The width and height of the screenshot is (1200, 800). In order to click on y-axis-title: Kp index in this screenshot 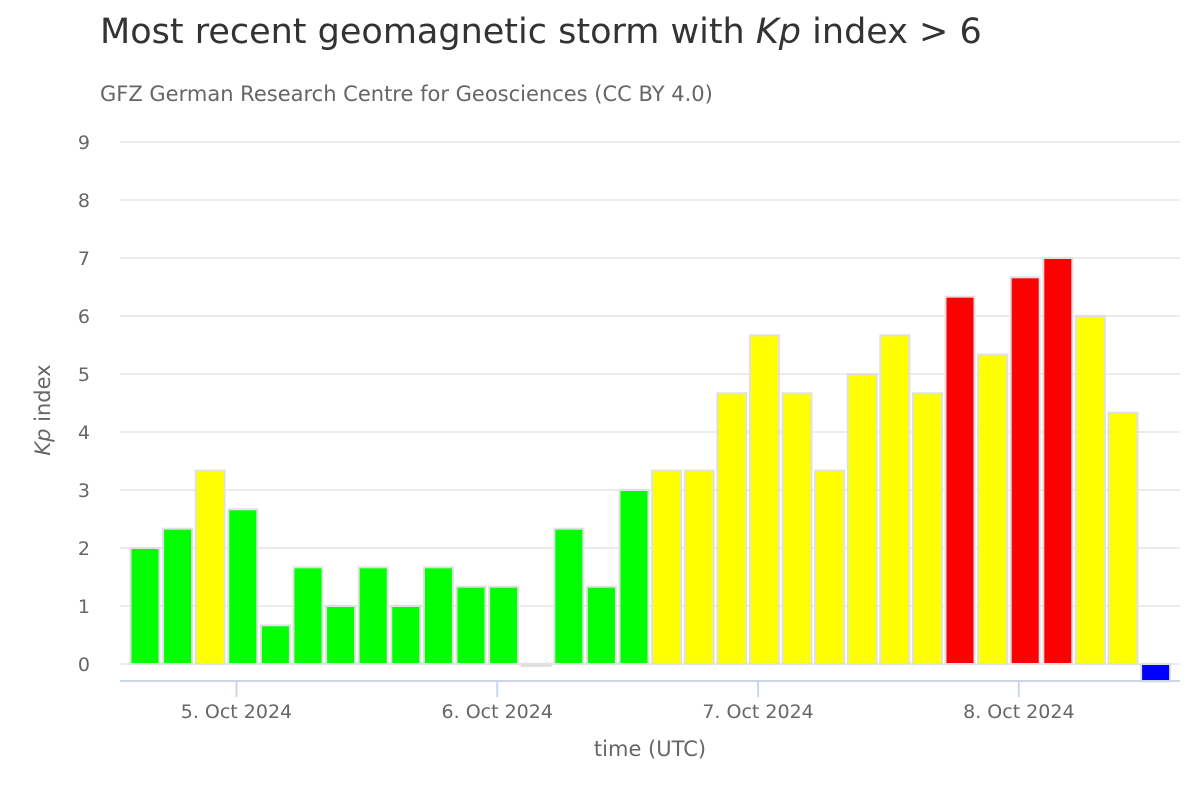, I will do `click(43, 409)`.